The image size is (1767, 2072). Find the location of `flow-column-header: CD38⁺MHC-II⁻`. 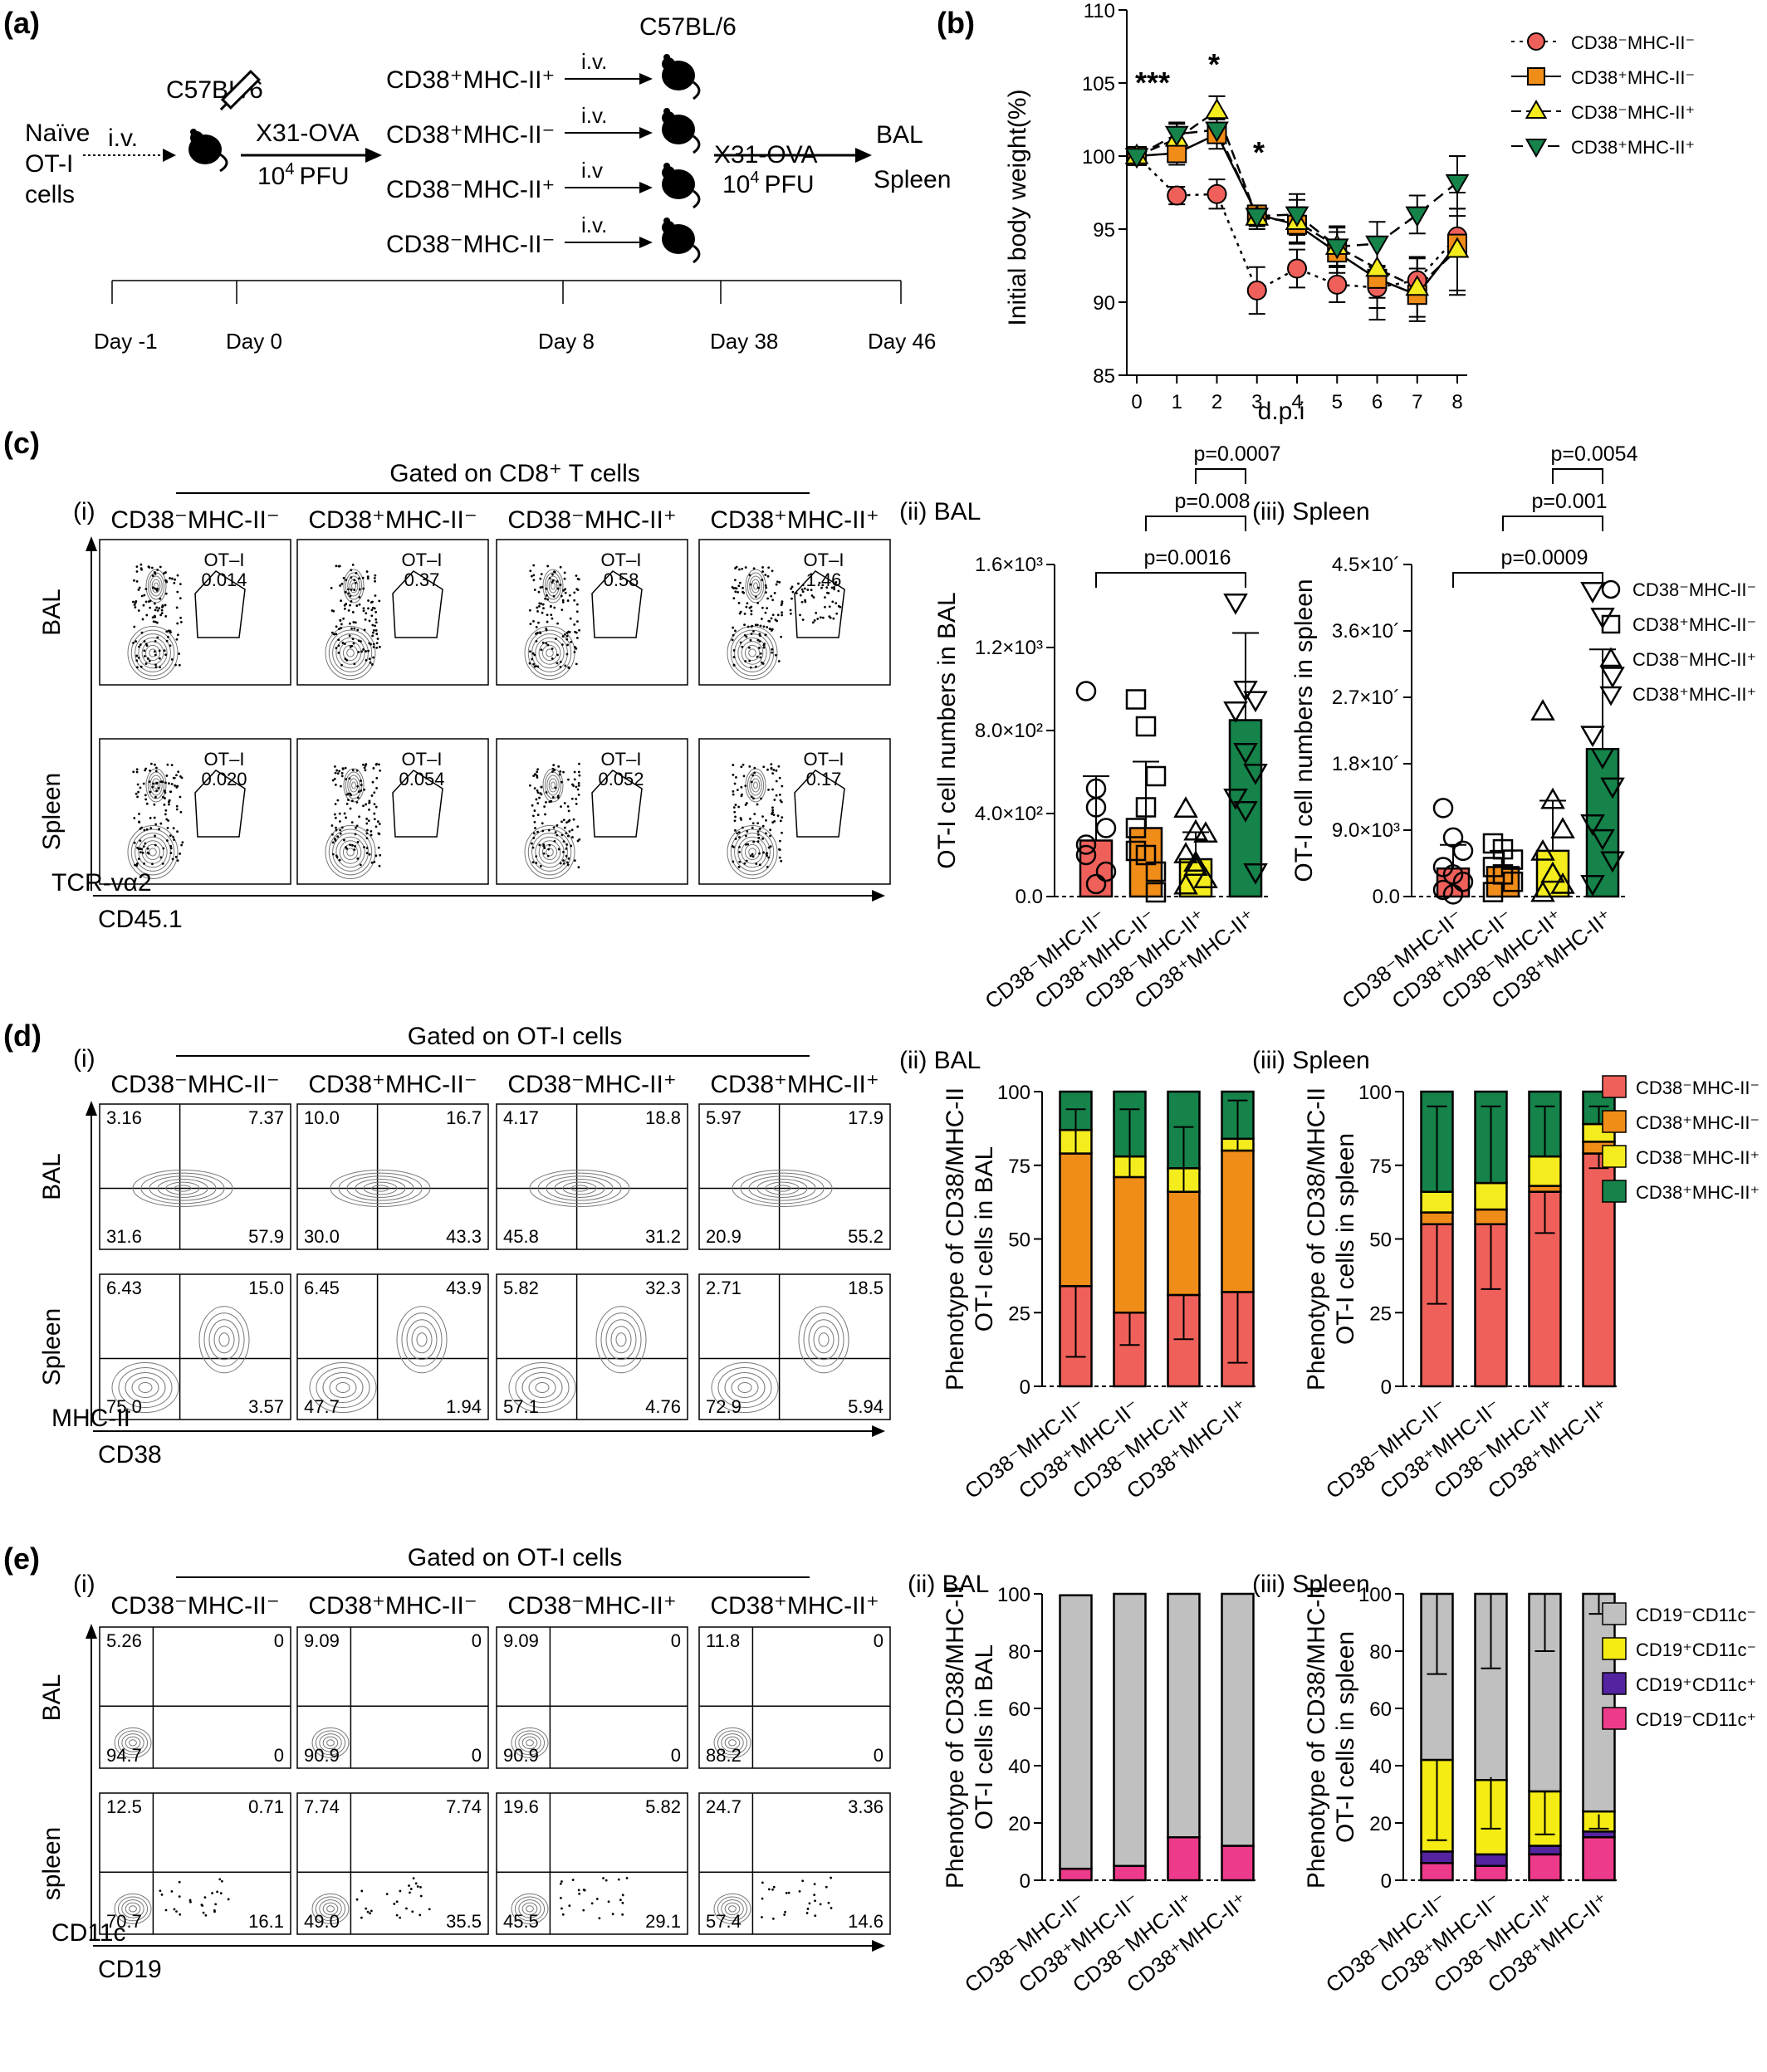

flow-column-header: CD38⁺MHC-II⁻ is located at coordinates (392, 1606).